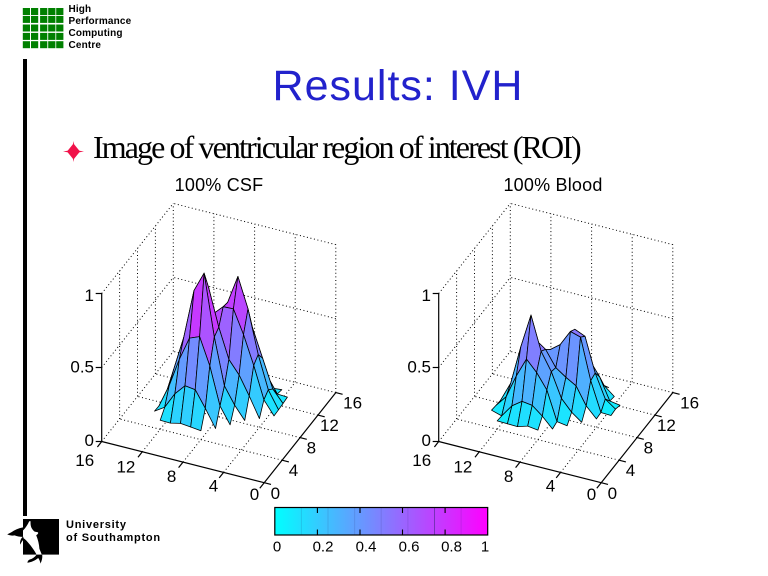 Image resolution: width=768 pixels, height=576 pixels. Describe the element at coordinates (323, 547) in the screenshot. I see `svg-text: 0.2` at that location.